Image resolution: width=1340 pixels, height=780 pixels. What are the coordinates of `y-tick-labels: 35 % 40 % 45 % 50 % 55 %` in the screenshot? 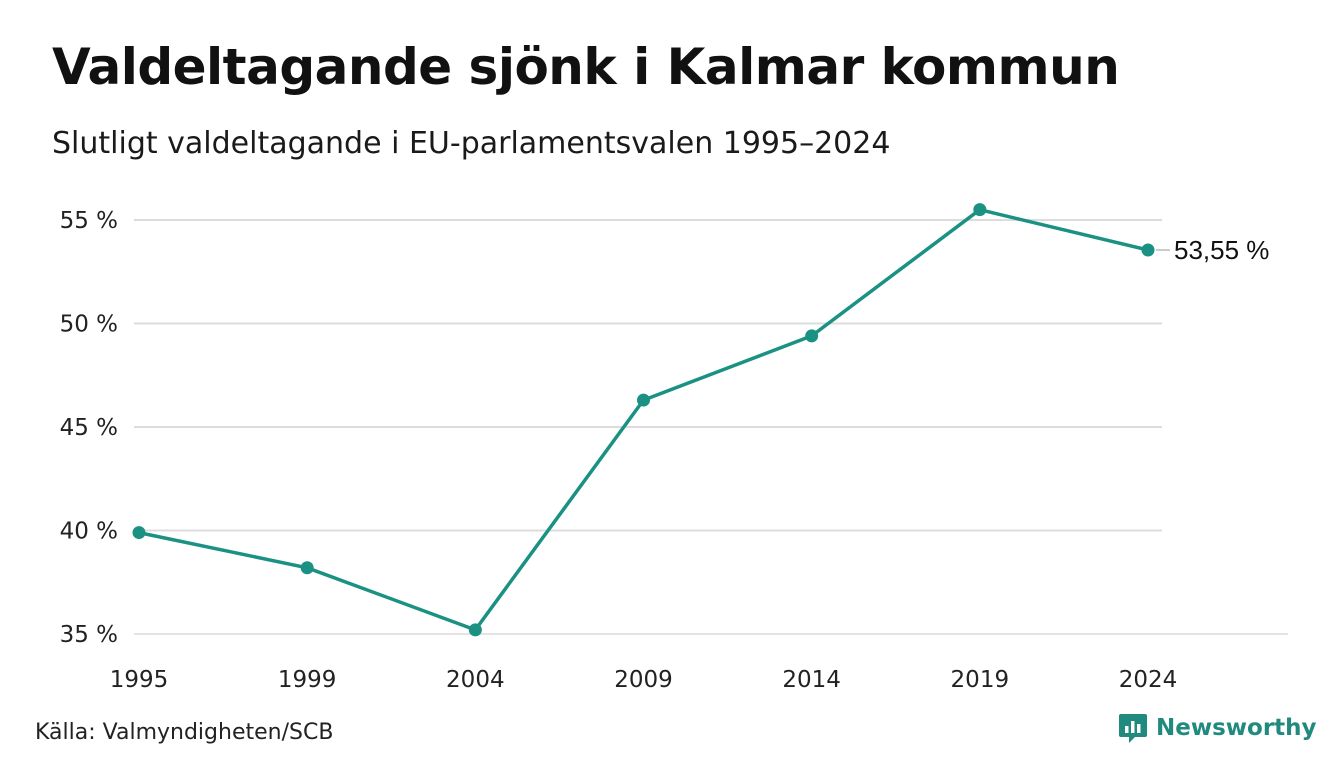 It's located at (89, 428).